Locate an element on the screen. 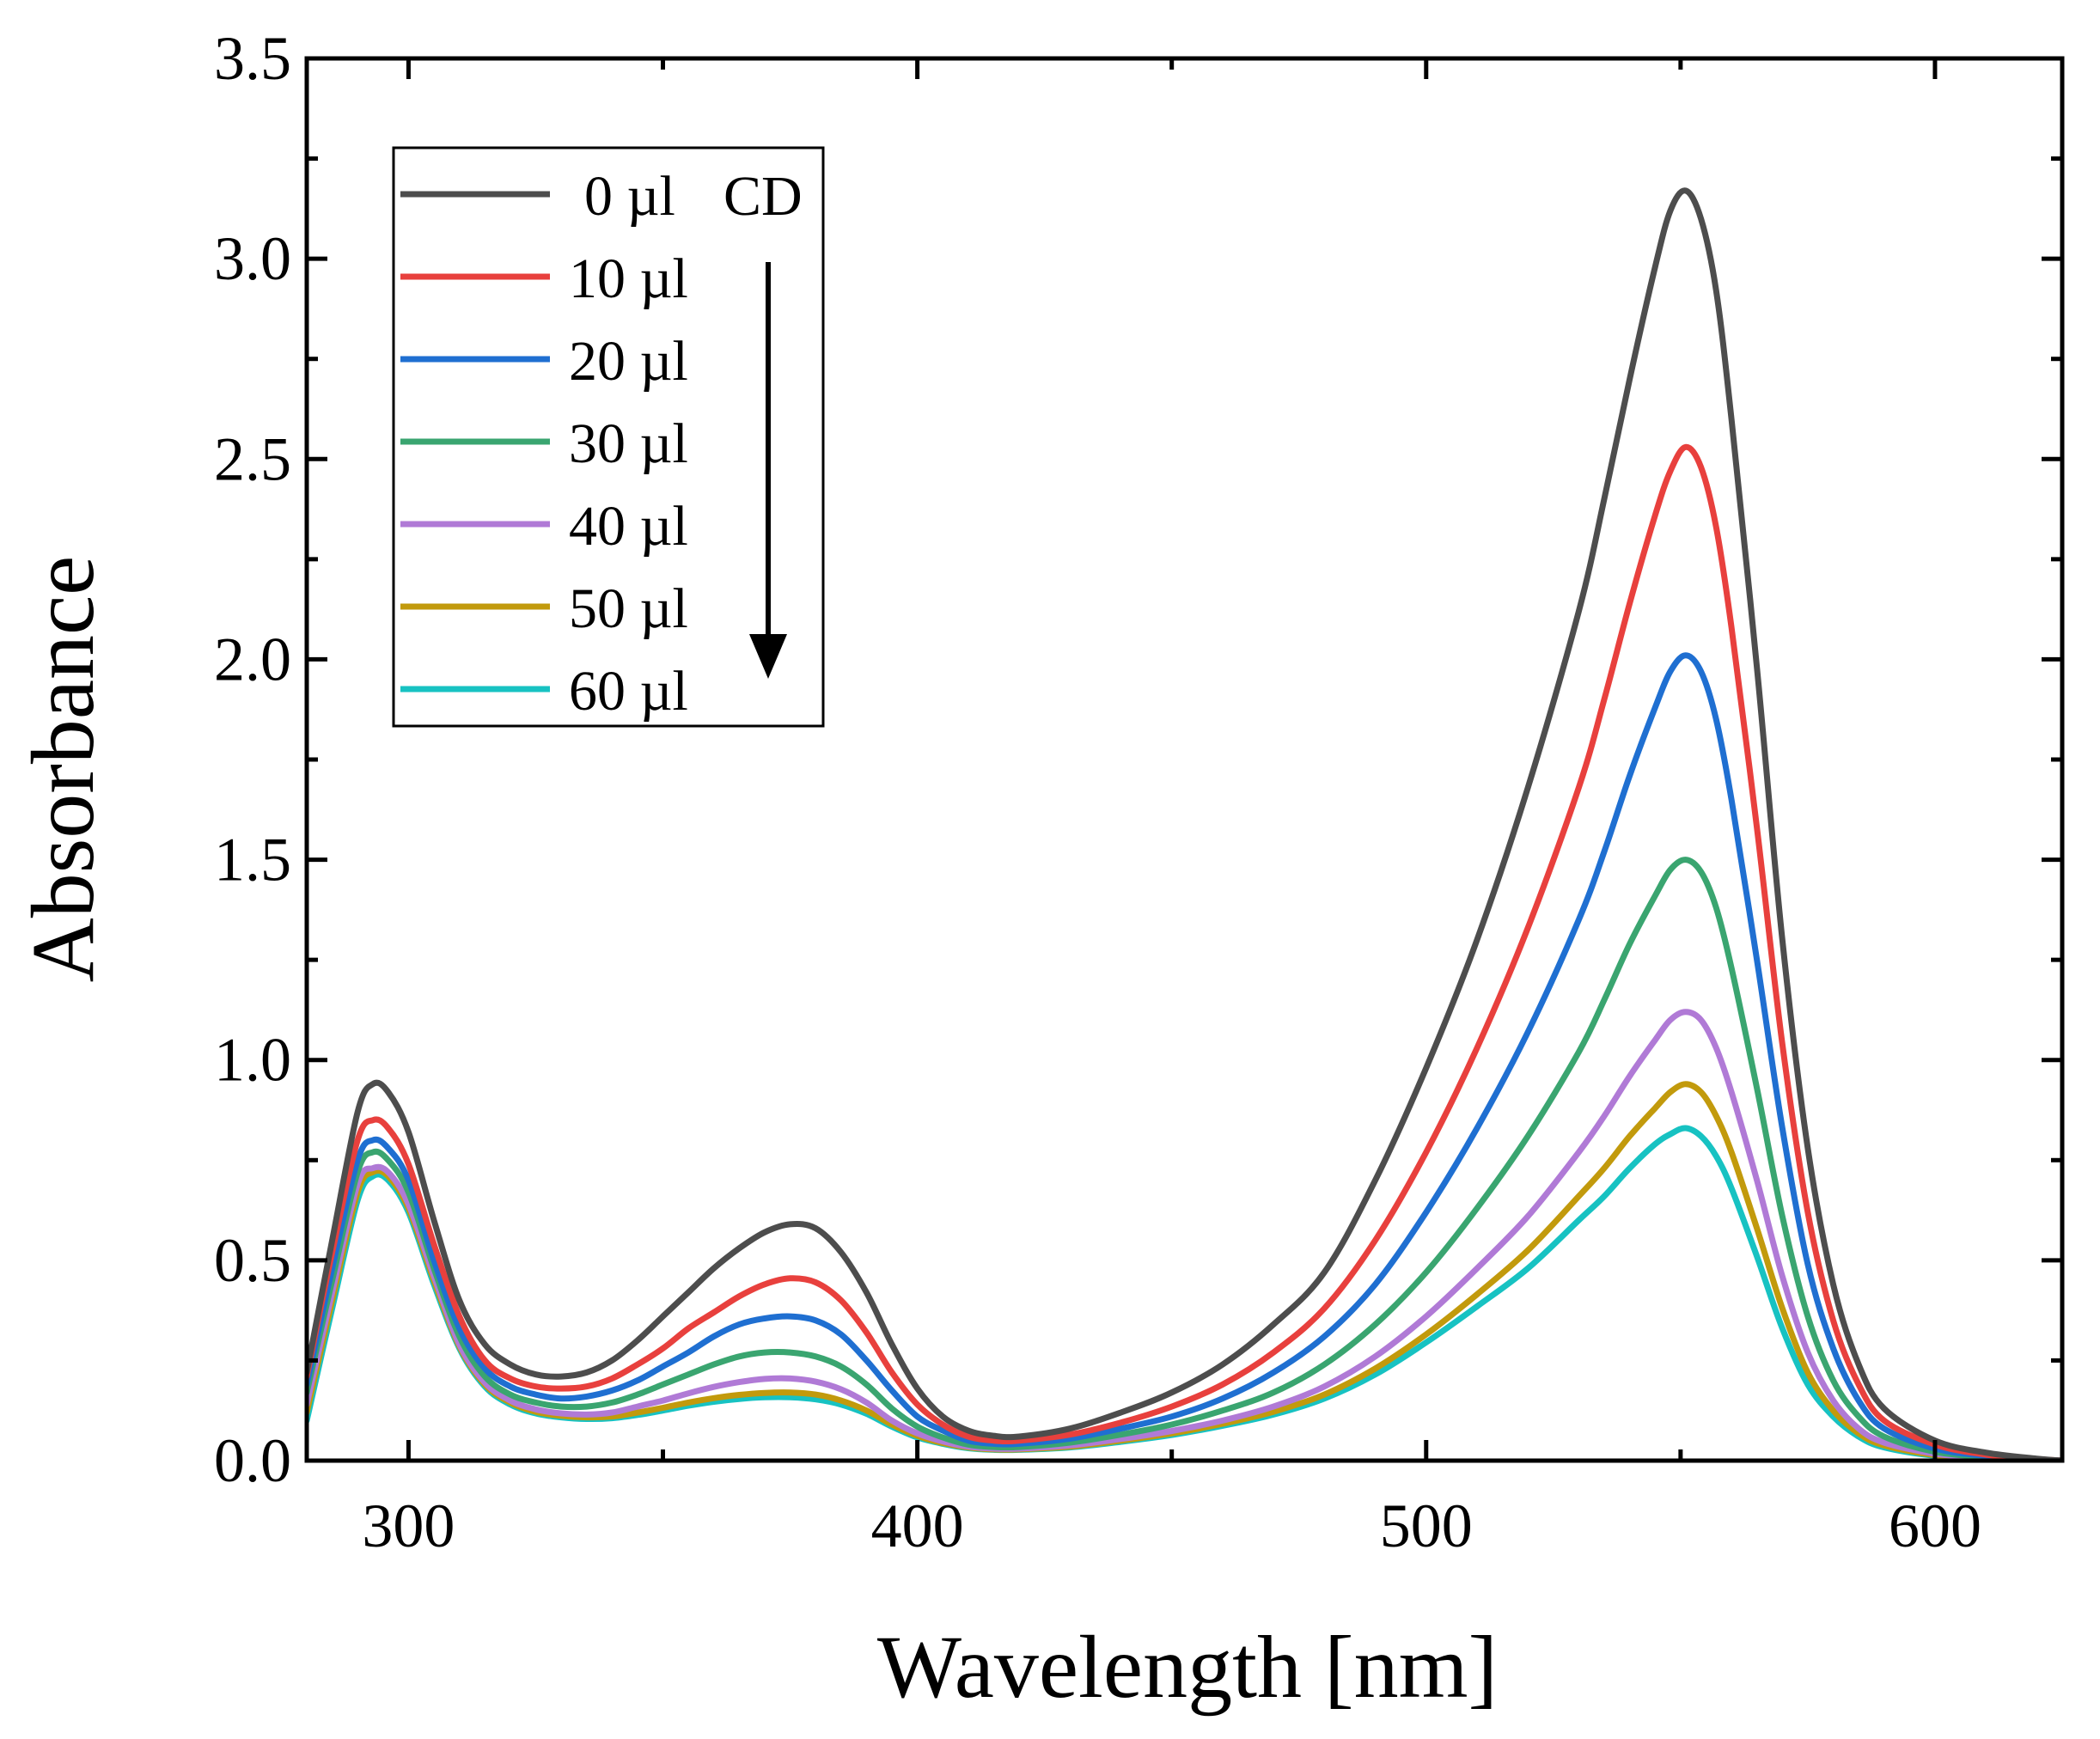  y-tick-label: 2.0 is located at coordinates (252, 659).